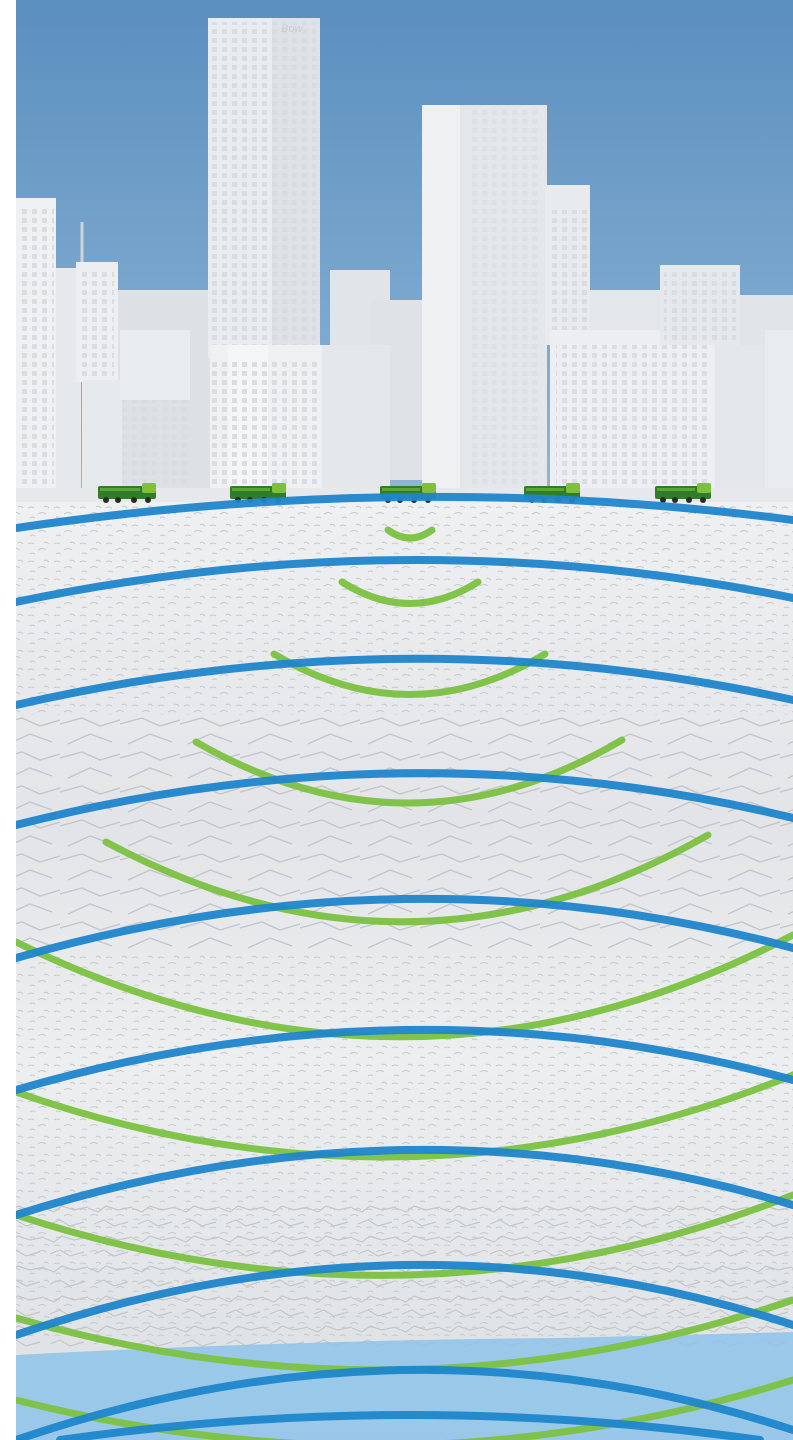 The width and height of the screenshot is (793, 1440). What do you see at coordinates (8, 720) in the screenshot?
I see `left-margin` at bounding box center [8, 720].